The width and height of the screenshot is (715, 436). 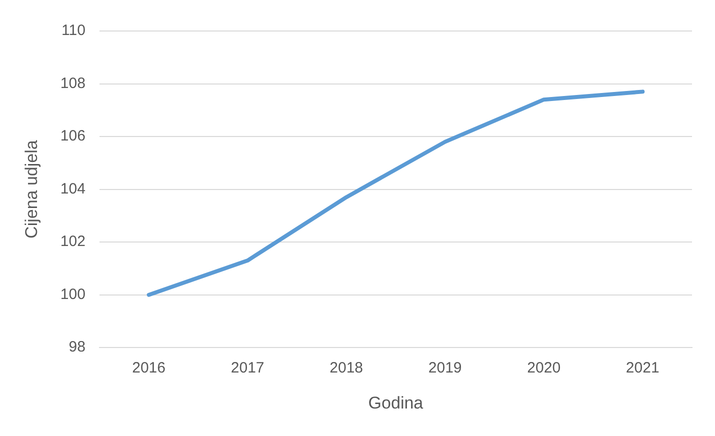 What do you see at coordinates (445, 368) in the screenshot?
I see `x-tick-label: 2019` at bounding box center [445, 368].